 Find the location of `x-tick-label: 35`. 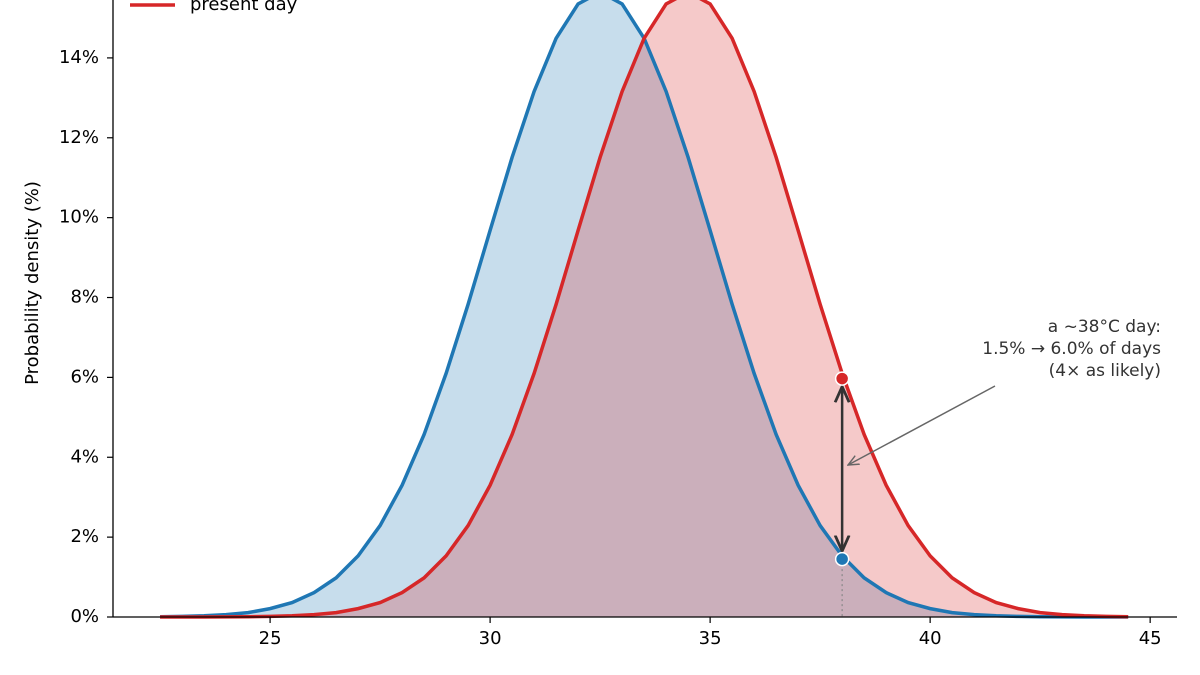

x-tick-label: 35 is located at coordinates (710, 638).